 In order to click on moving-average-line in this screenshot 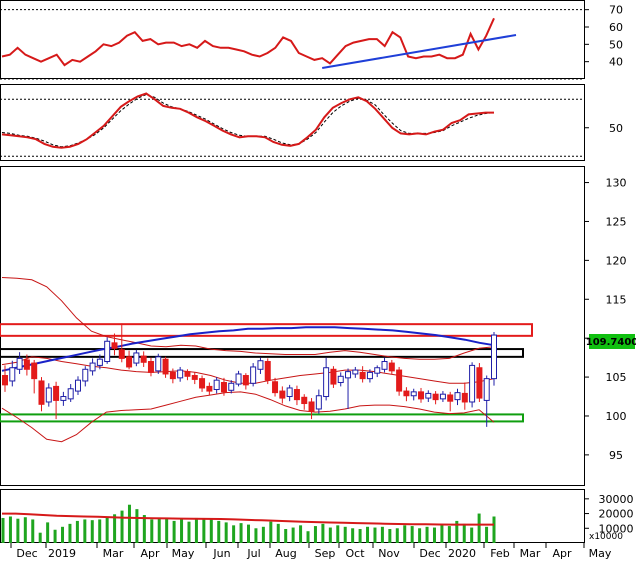, I will do `click(248, 349)`.